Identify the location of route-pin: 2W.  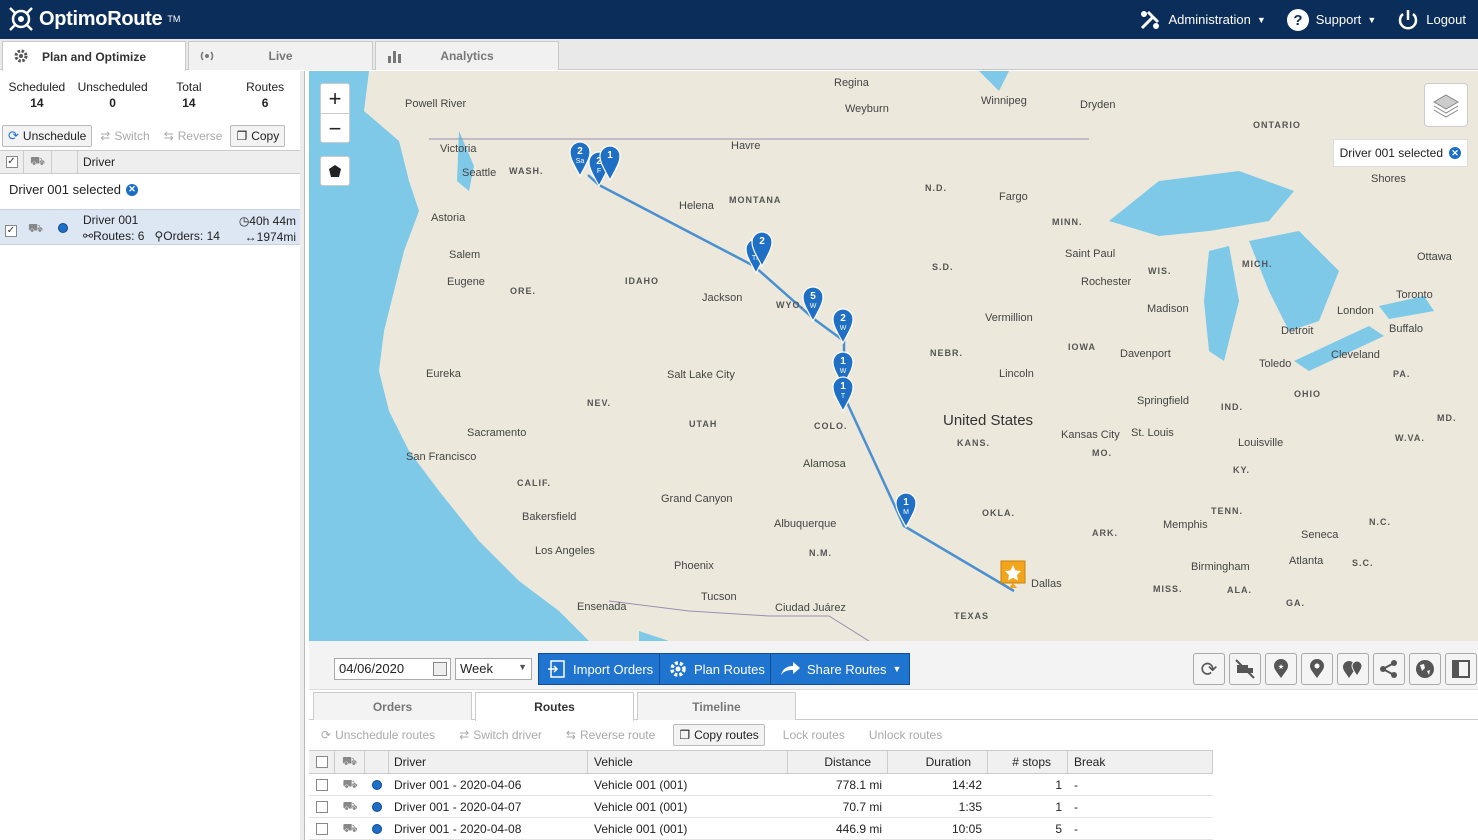
(843, 326).